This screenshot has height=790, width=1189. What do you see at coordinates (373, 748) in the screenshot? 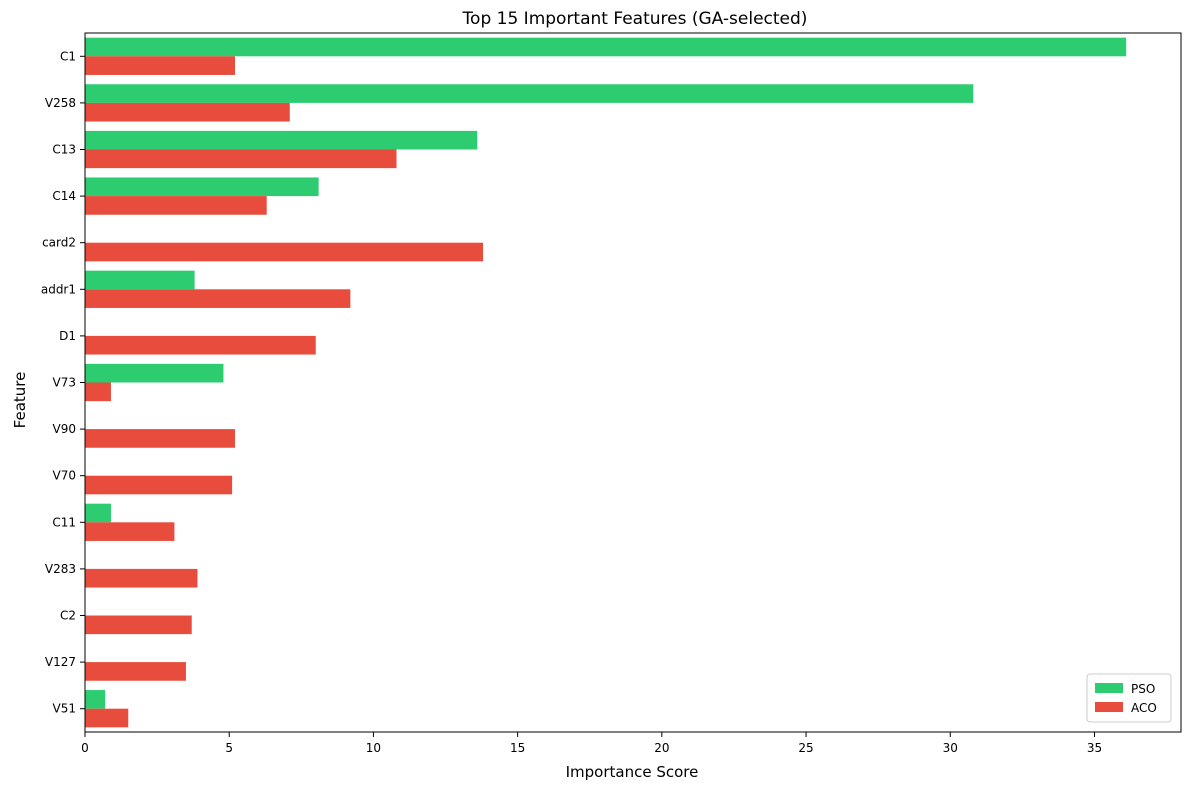
I see `x-tick-label: 10` at bounding box center [373, 748].